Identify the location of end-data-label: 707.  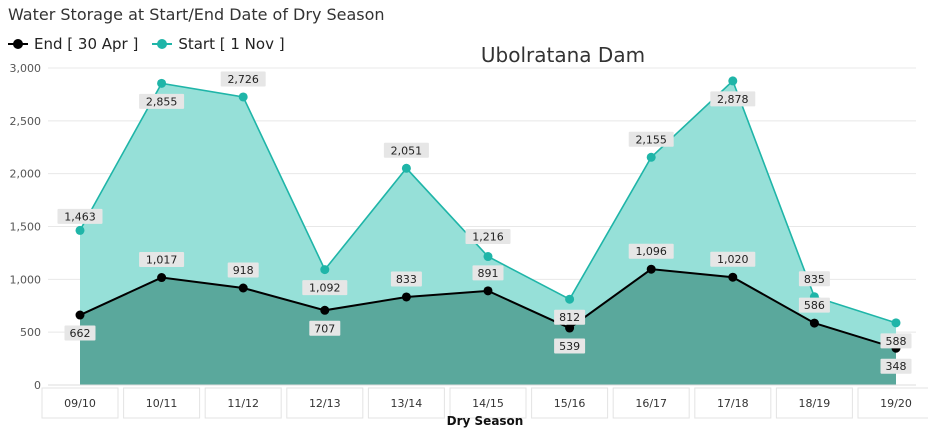
(324, 328).